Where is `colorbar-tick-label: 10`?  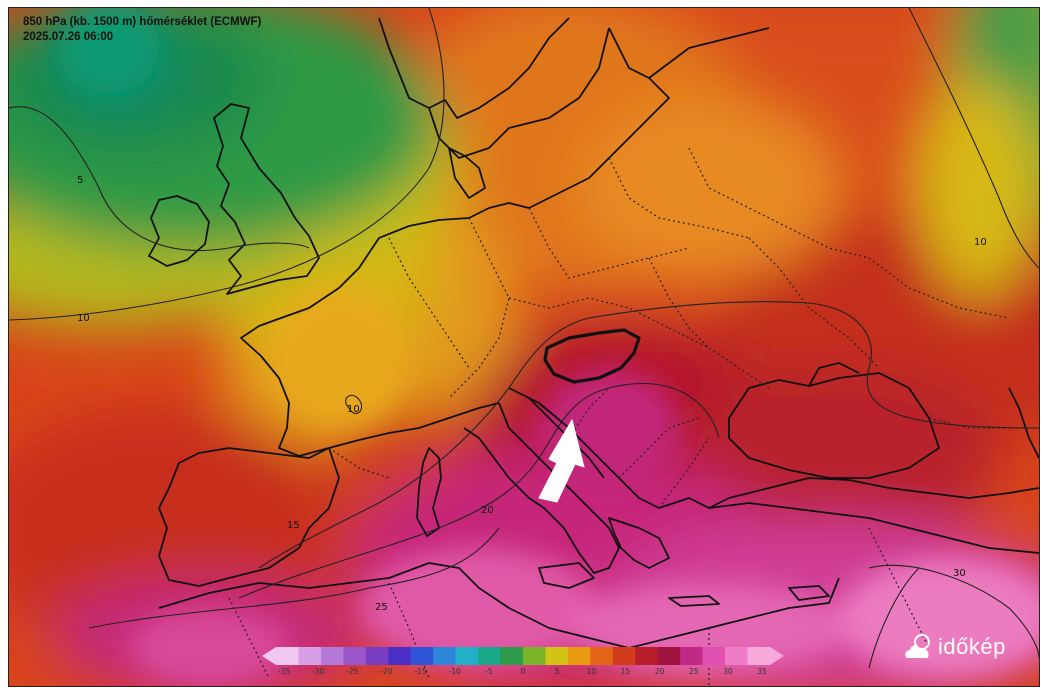
colorbar-tick-label: 10 is located at coordinates (592, 671).